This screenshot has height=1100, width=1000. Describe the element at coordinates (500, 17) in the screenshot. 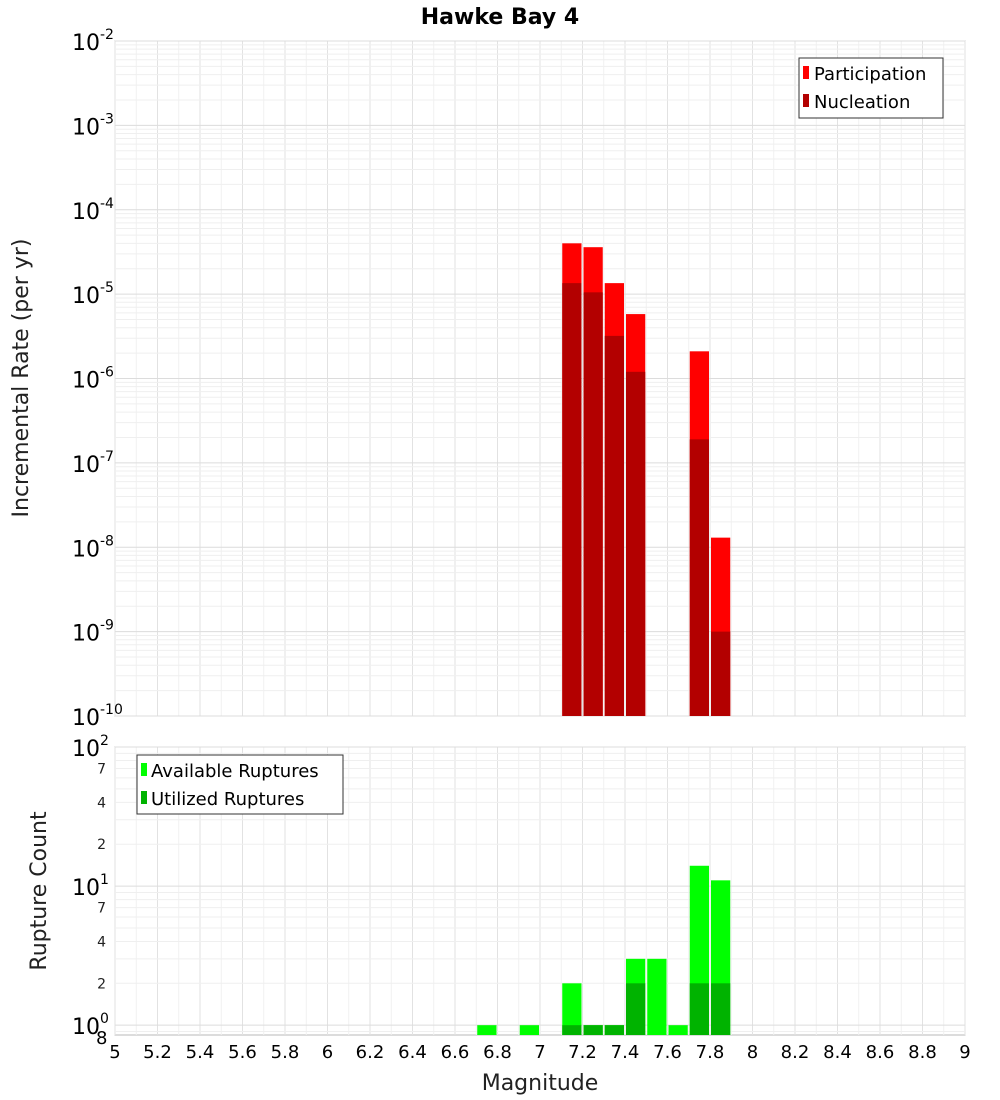

I see `chart-title: Hawke Bay 4` at that location.